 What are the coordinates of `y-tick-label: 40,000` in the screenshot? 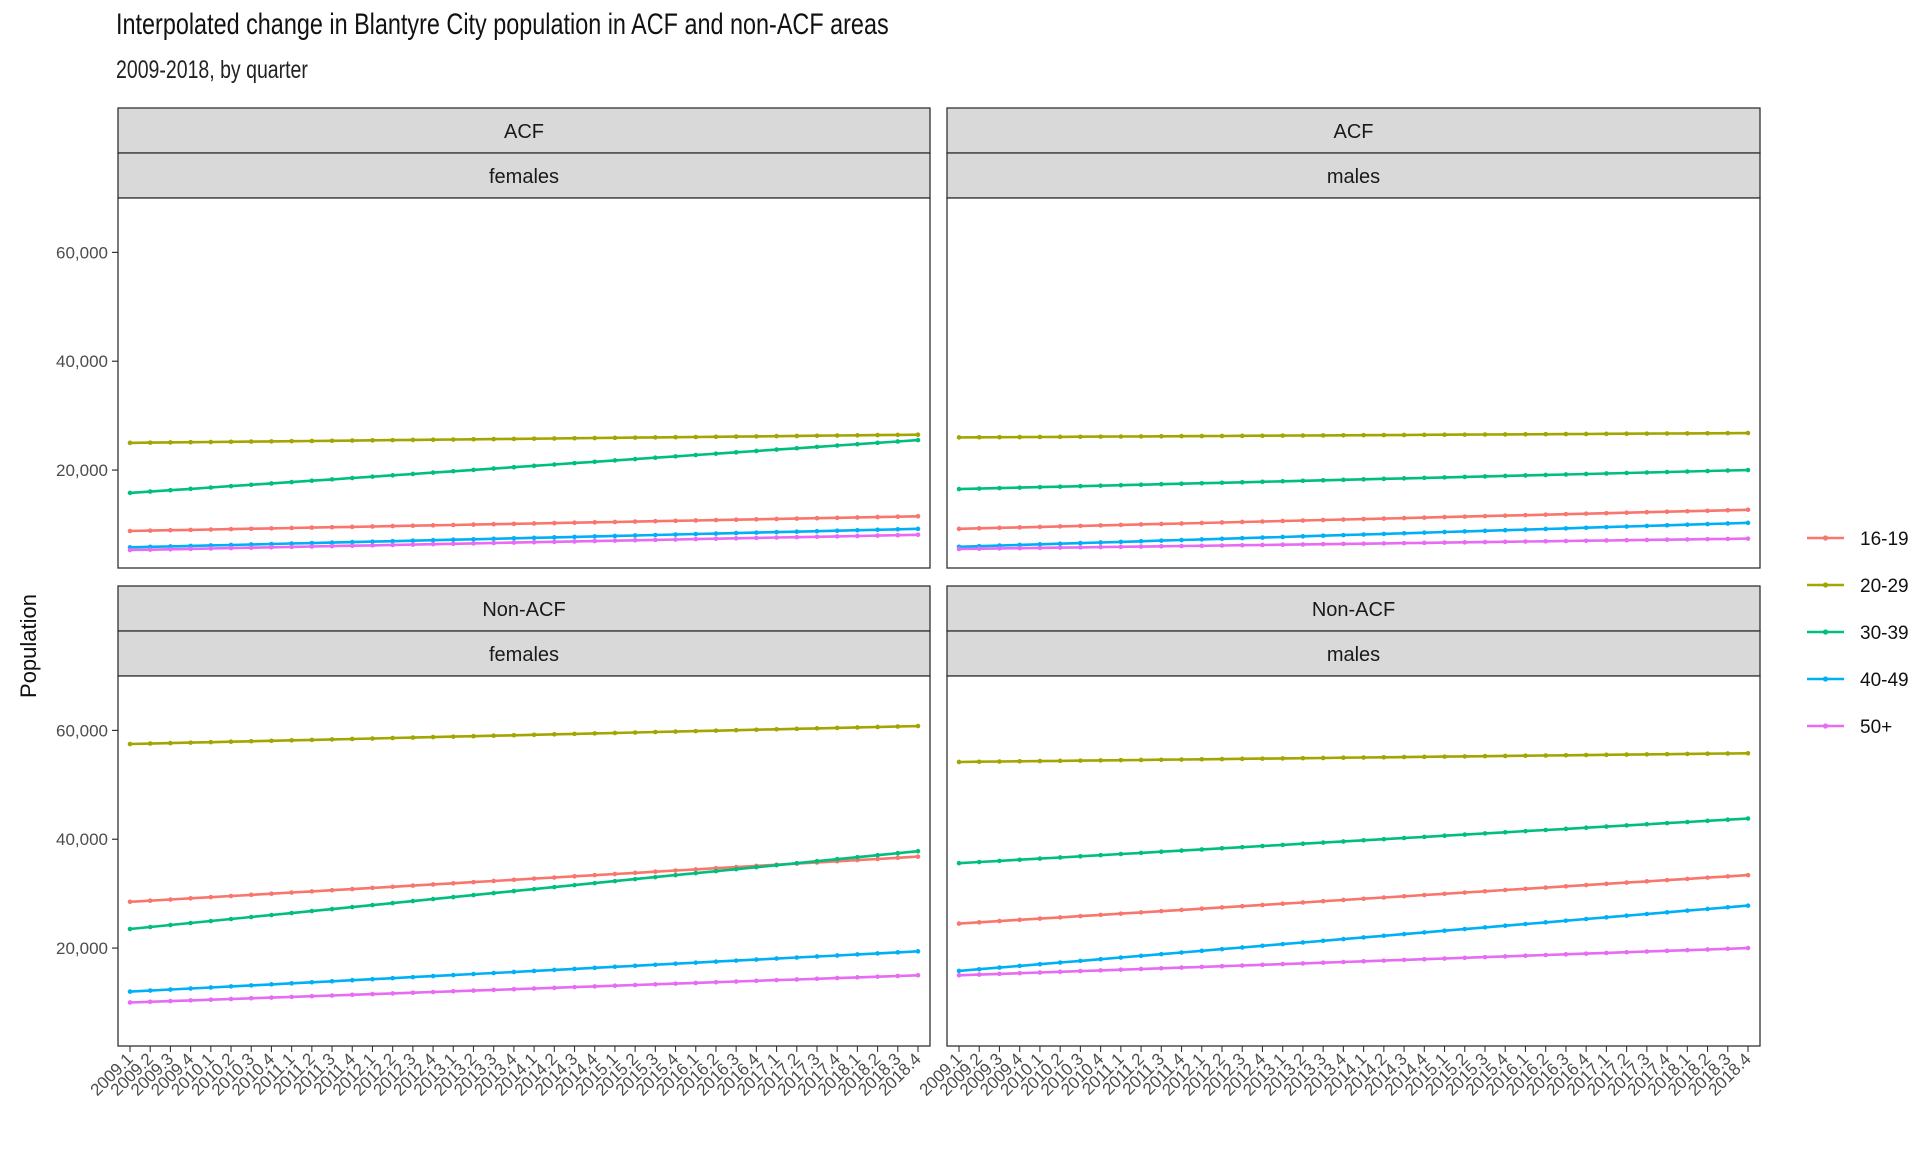 It's located at (82, 361).